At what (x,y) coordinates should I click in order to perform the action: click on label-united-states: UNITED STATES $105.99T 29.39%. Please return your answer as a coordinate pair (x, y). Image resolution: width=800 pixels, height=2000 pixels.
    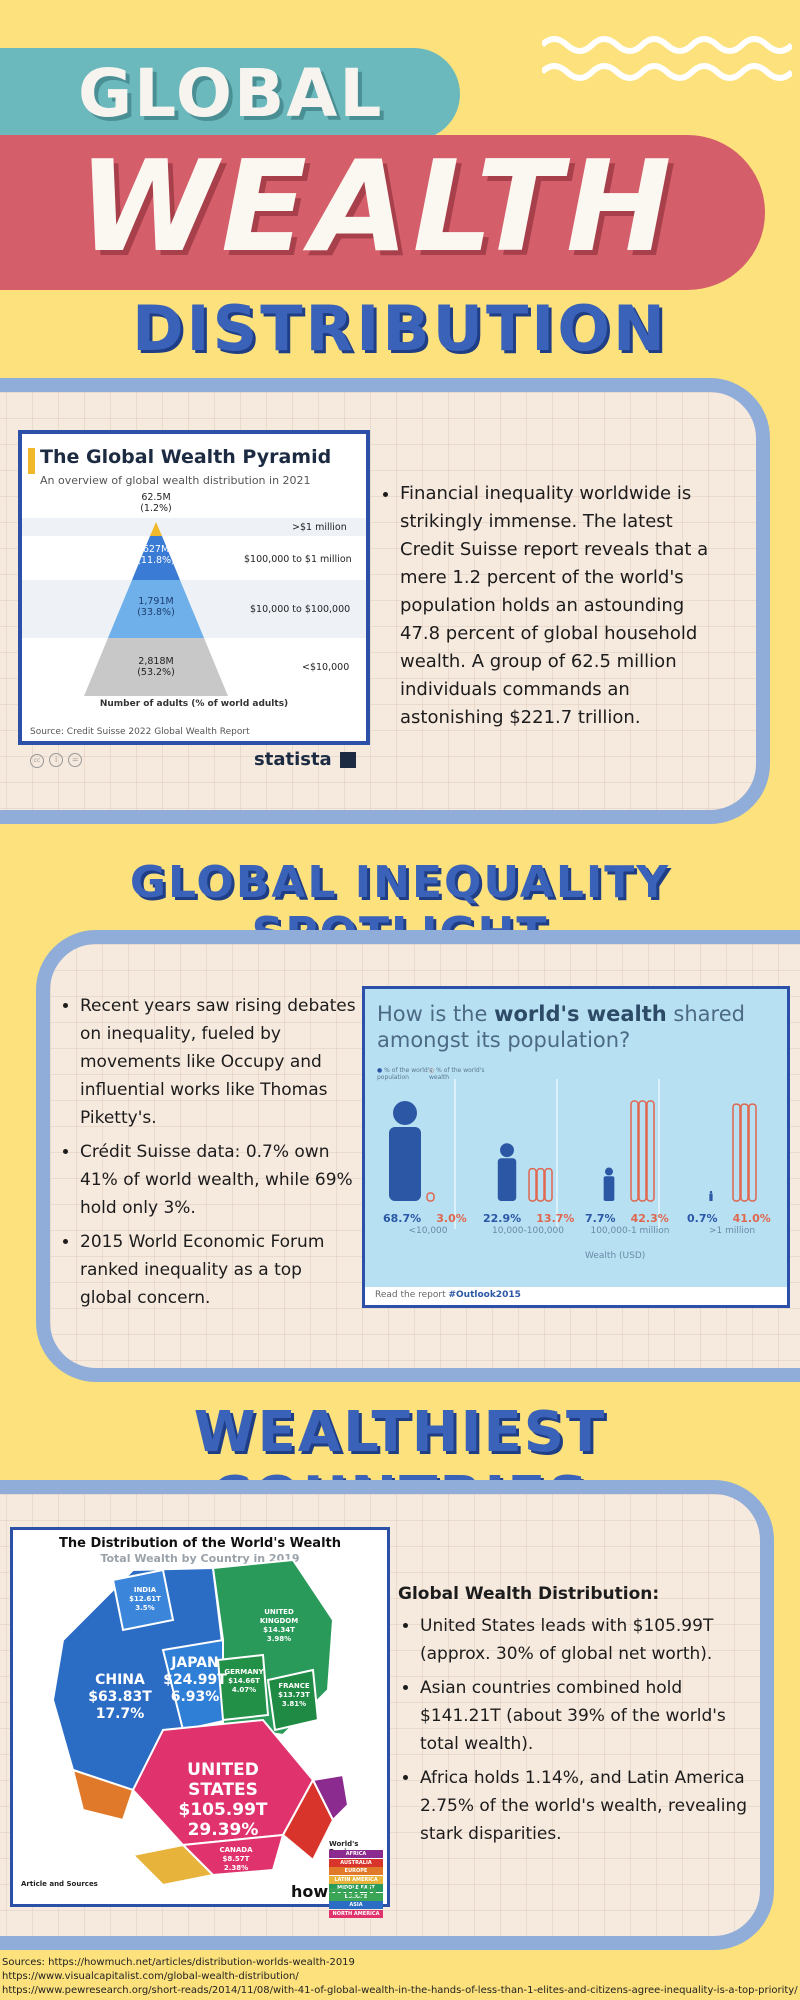
    Looking at the image, I should click on (223, 1800).